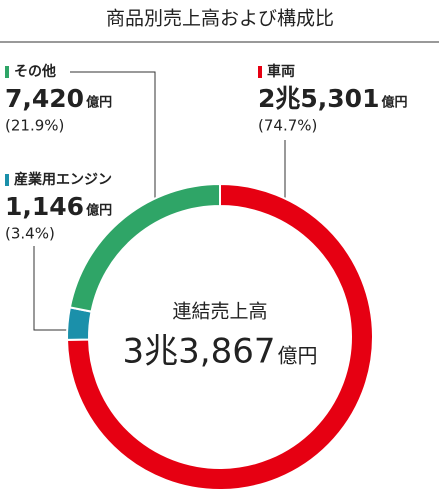 The width and height of the screenshot is (439, 496). Describe the element at coordinates (44, 98) in the screenshot. I see `amount-label: 7,420` at that location.